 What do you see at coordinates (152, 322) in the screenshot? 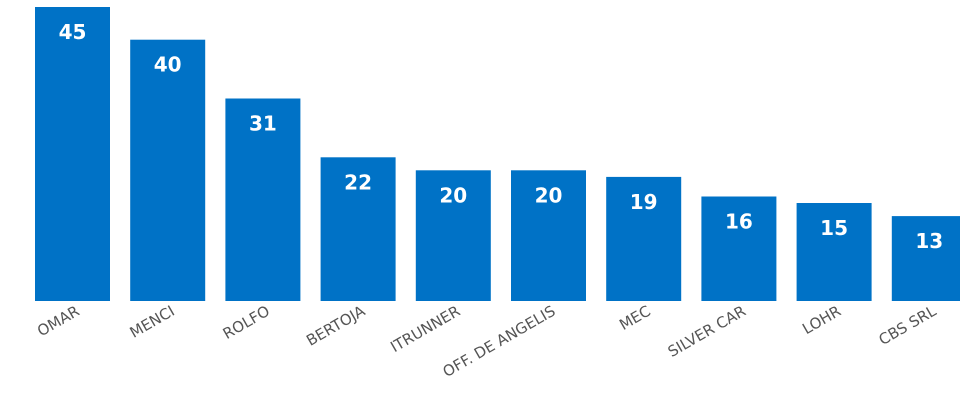
I see `category-label: MENCI` at bounding box center [152, 322].